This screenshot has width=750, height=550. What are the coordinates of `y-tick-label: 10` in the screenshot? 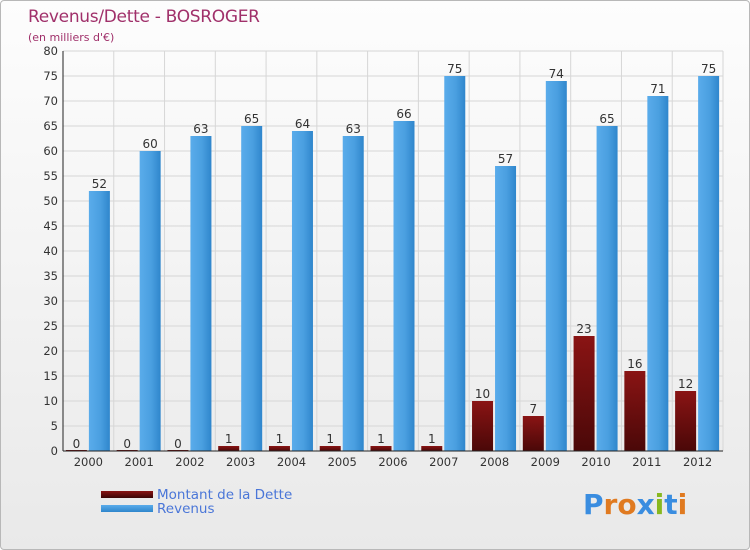 It's located at (50, 401).